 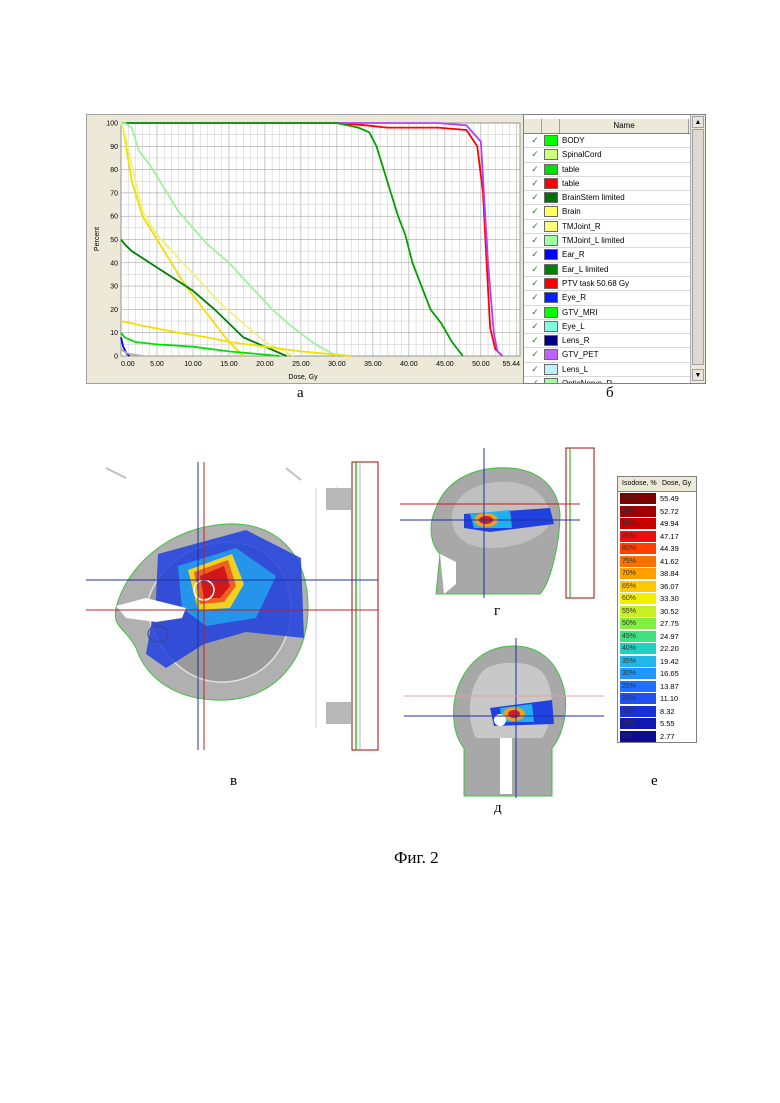 What do you see at coordinates (607, 355) in the screenshot?
I see `structure-row: ✓ GTV_PET` at bounding box center [607, 355].